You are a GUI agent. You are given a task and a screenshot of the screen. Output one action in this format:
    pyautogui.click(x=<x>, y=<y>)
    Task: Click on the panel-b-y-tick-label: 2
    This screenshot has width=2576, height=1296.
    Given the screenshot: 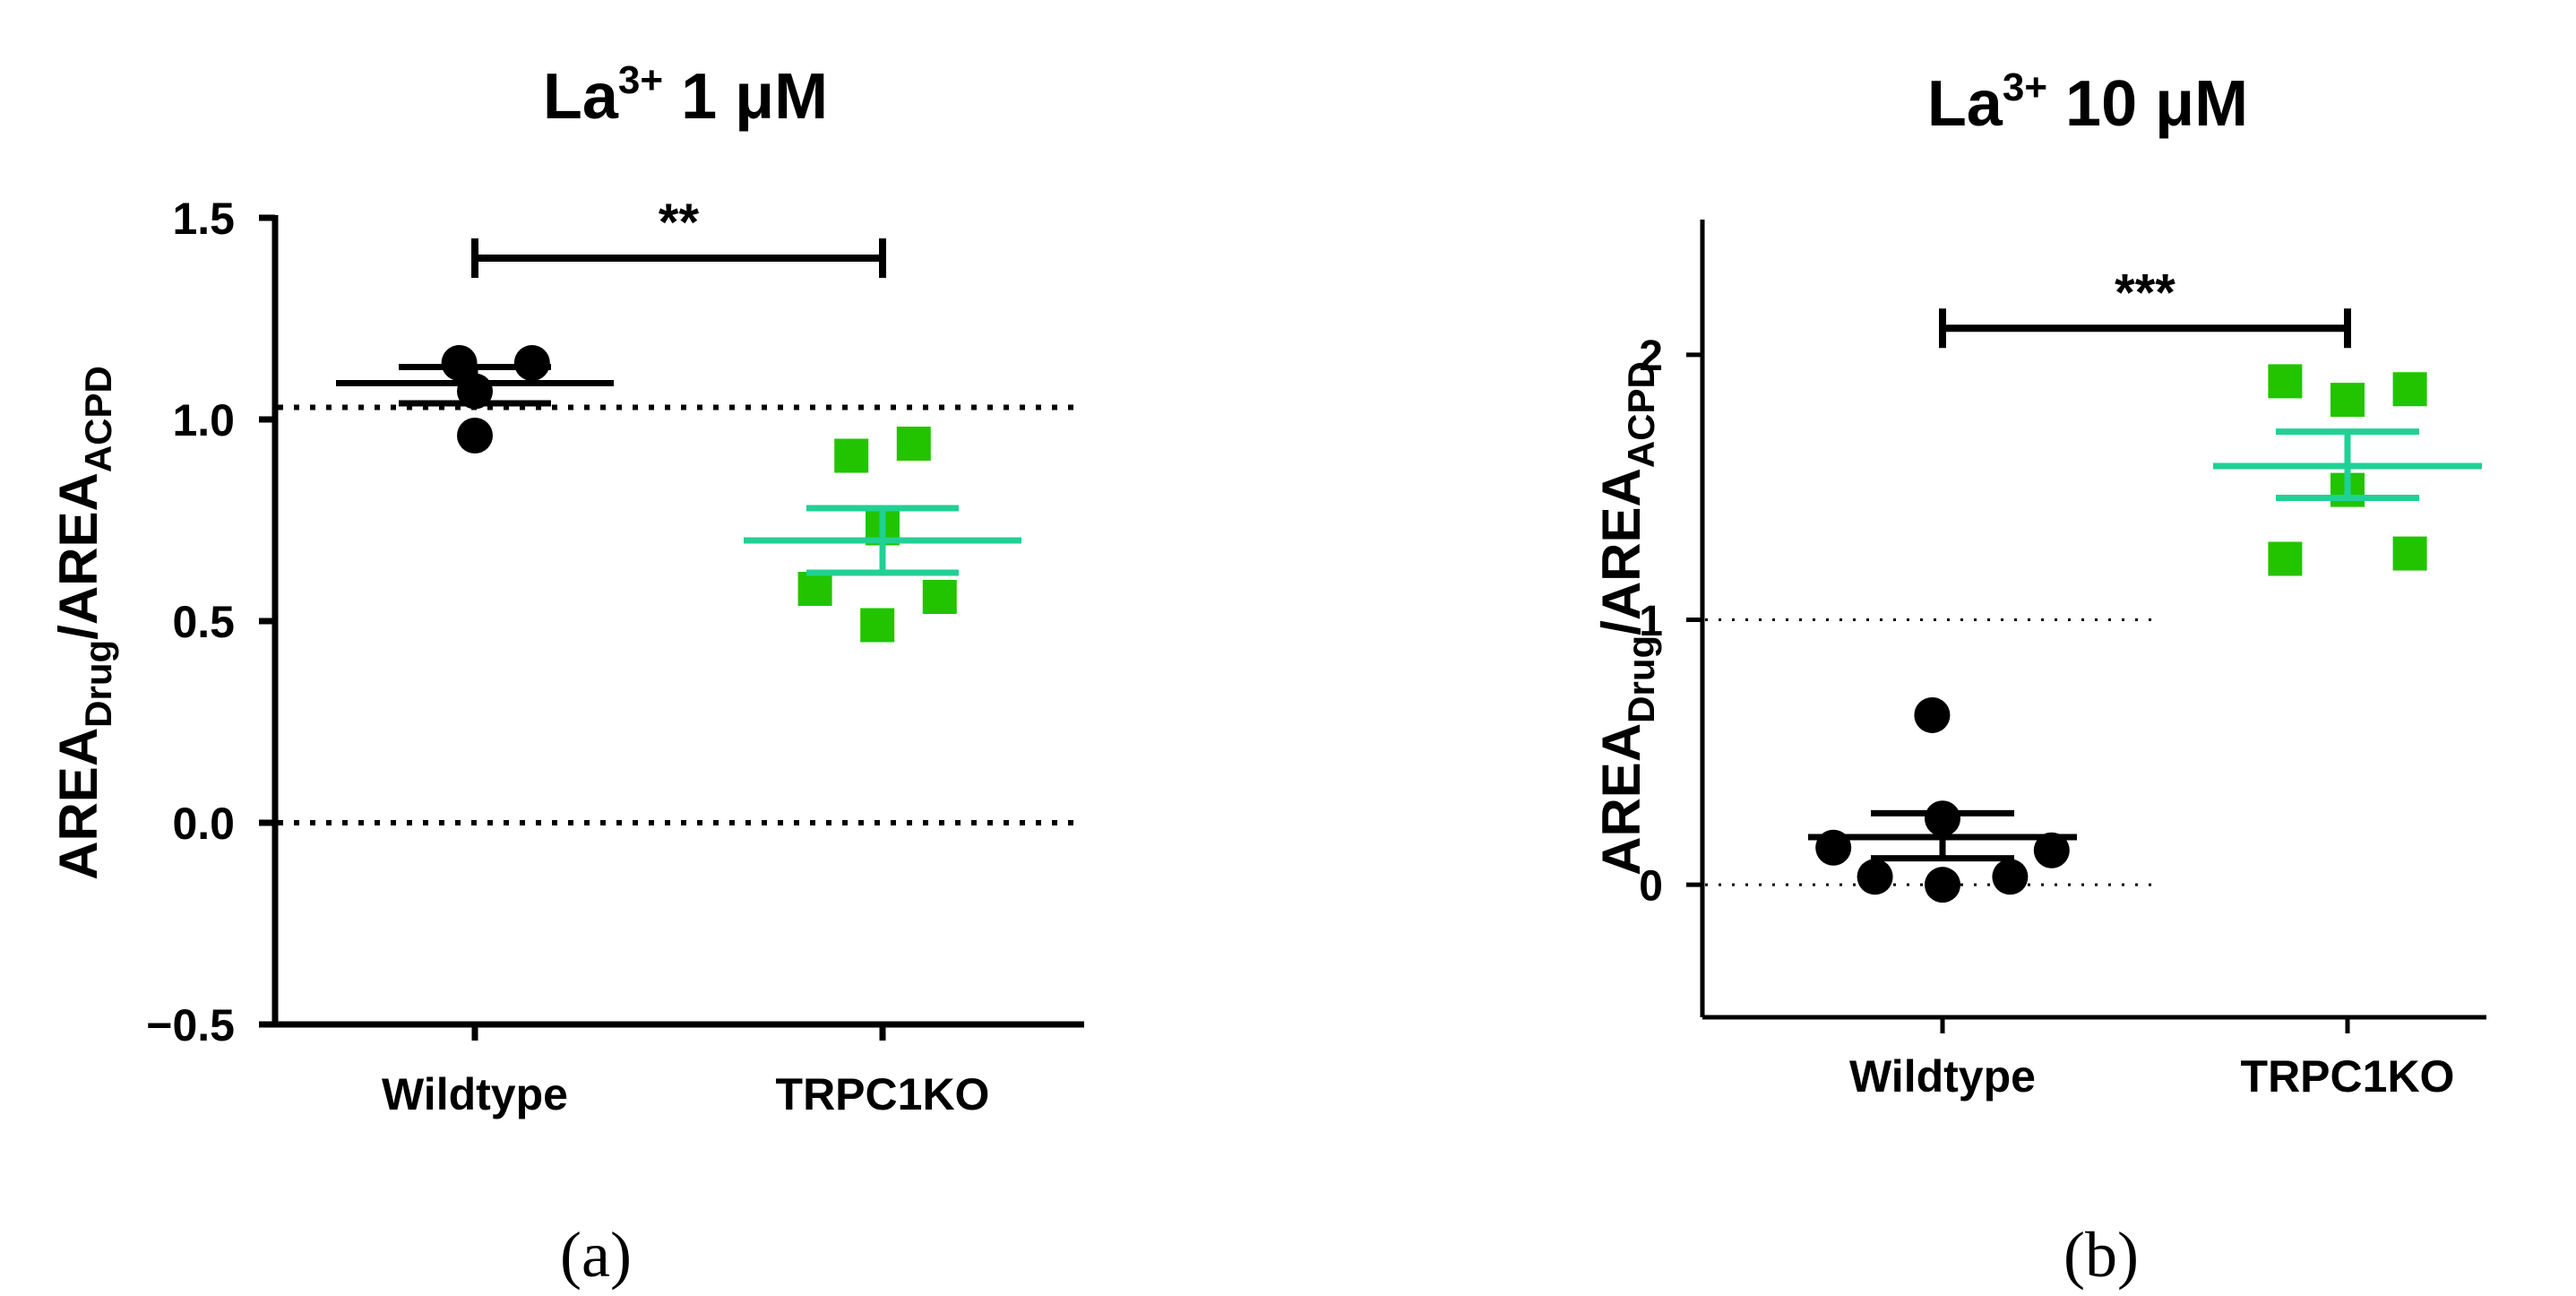 What is the action you would take?
    pyautogui.click(x=1651, y=356)
    